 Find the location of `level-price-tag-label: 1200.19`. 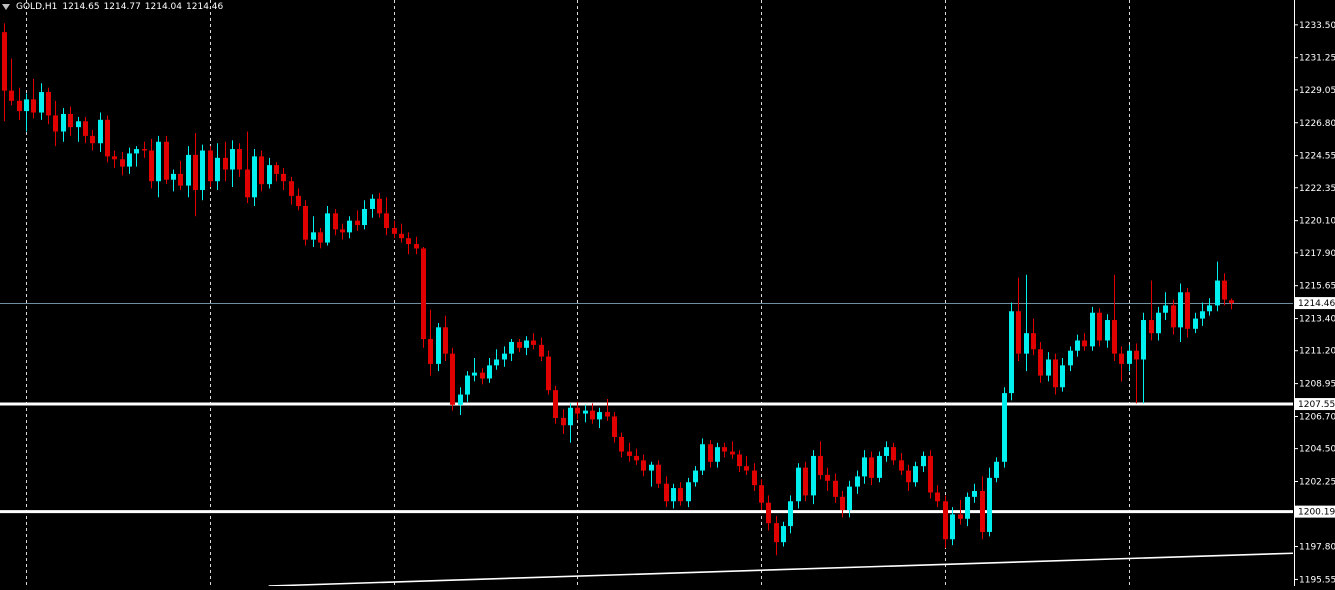

level-price-tag-label: 1200.19 is located at coordinates (1316, 513).